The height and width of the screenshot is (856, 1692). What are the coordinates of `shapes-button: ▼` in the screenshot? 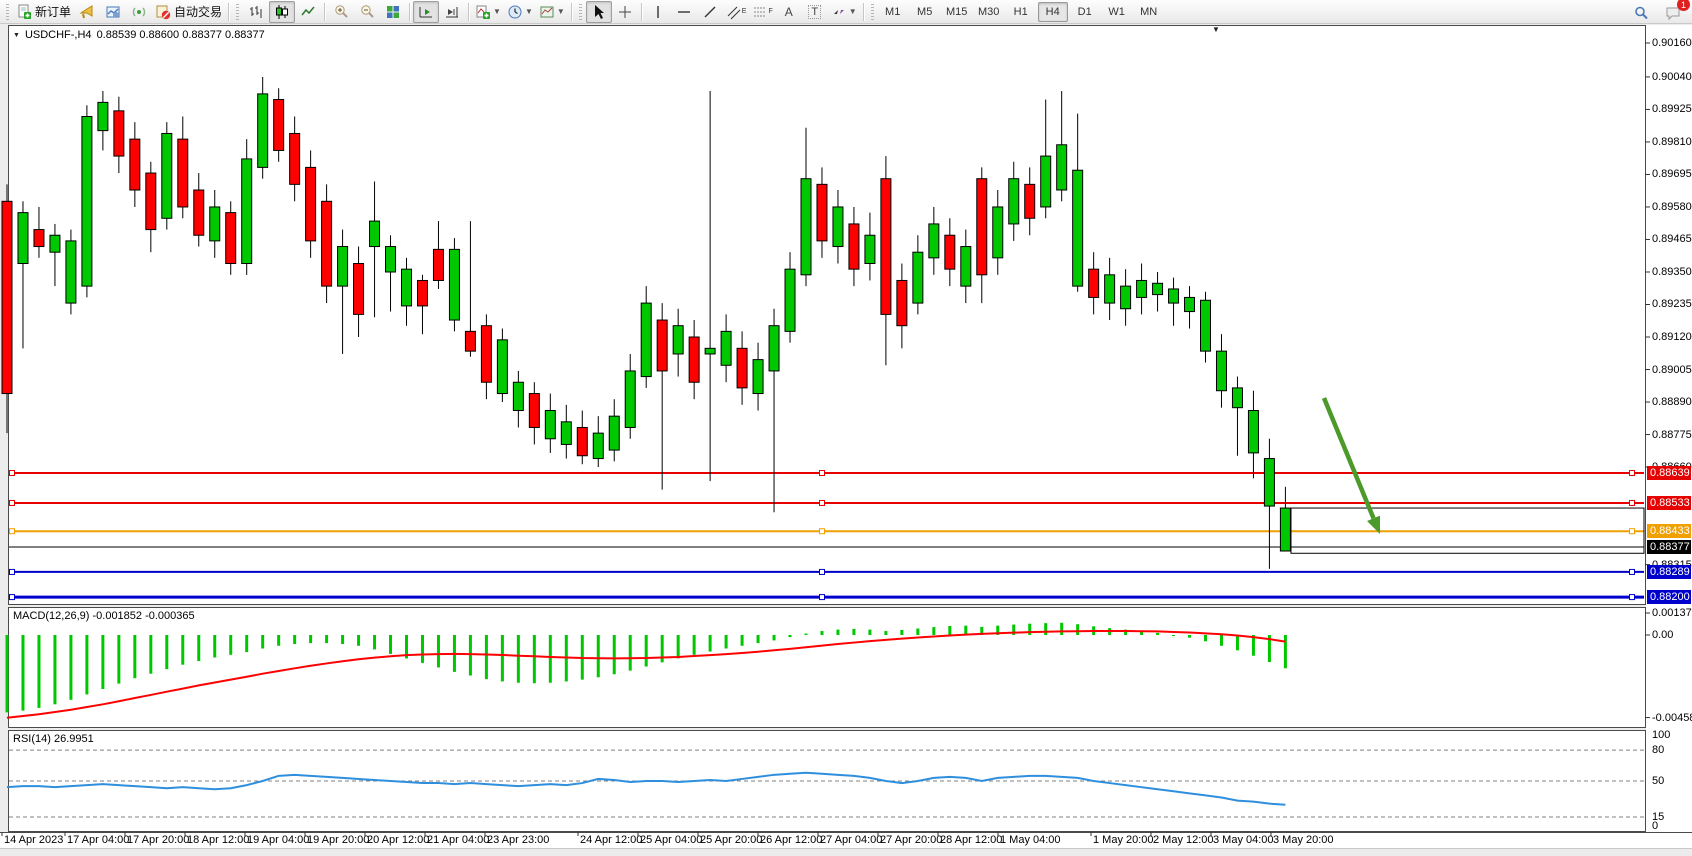 It's located at (844, 12).